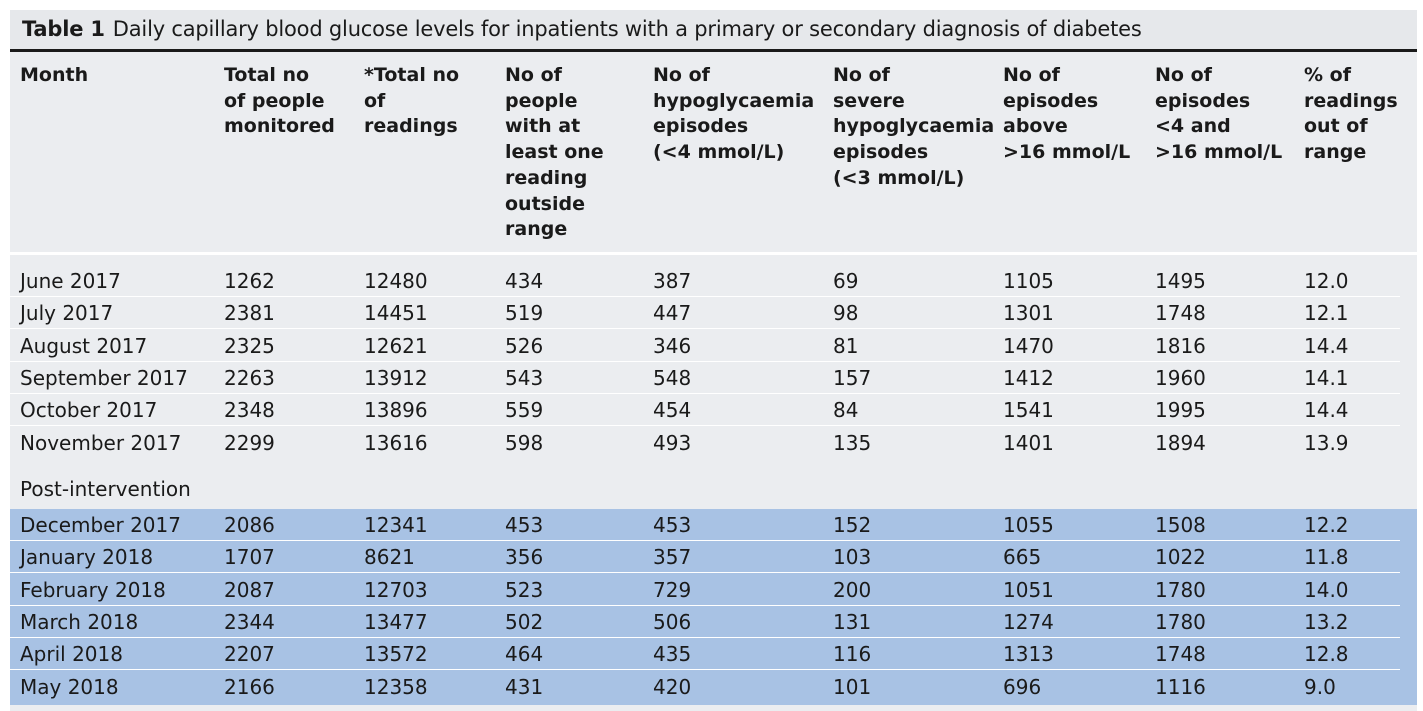 The width and height of the screenshot is (1423, 711). Describe the element at coordinates (524, 442) in the screenshot. I see `table-cell: 598` at that location.